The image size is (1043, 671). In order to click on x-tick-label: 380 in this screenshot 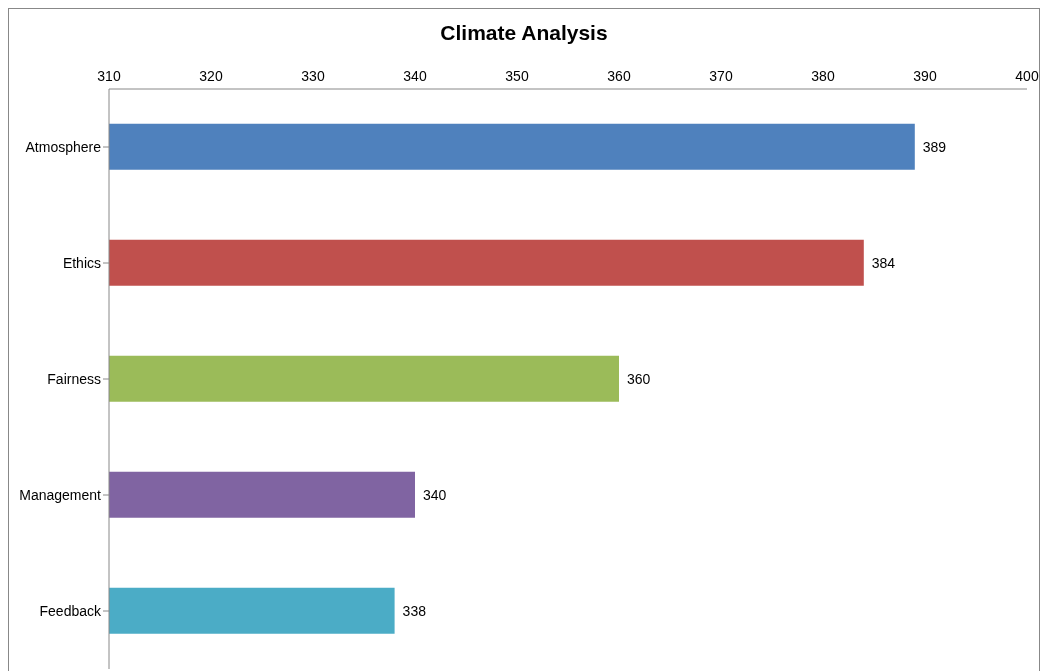, I will do `click(823, 76)`.